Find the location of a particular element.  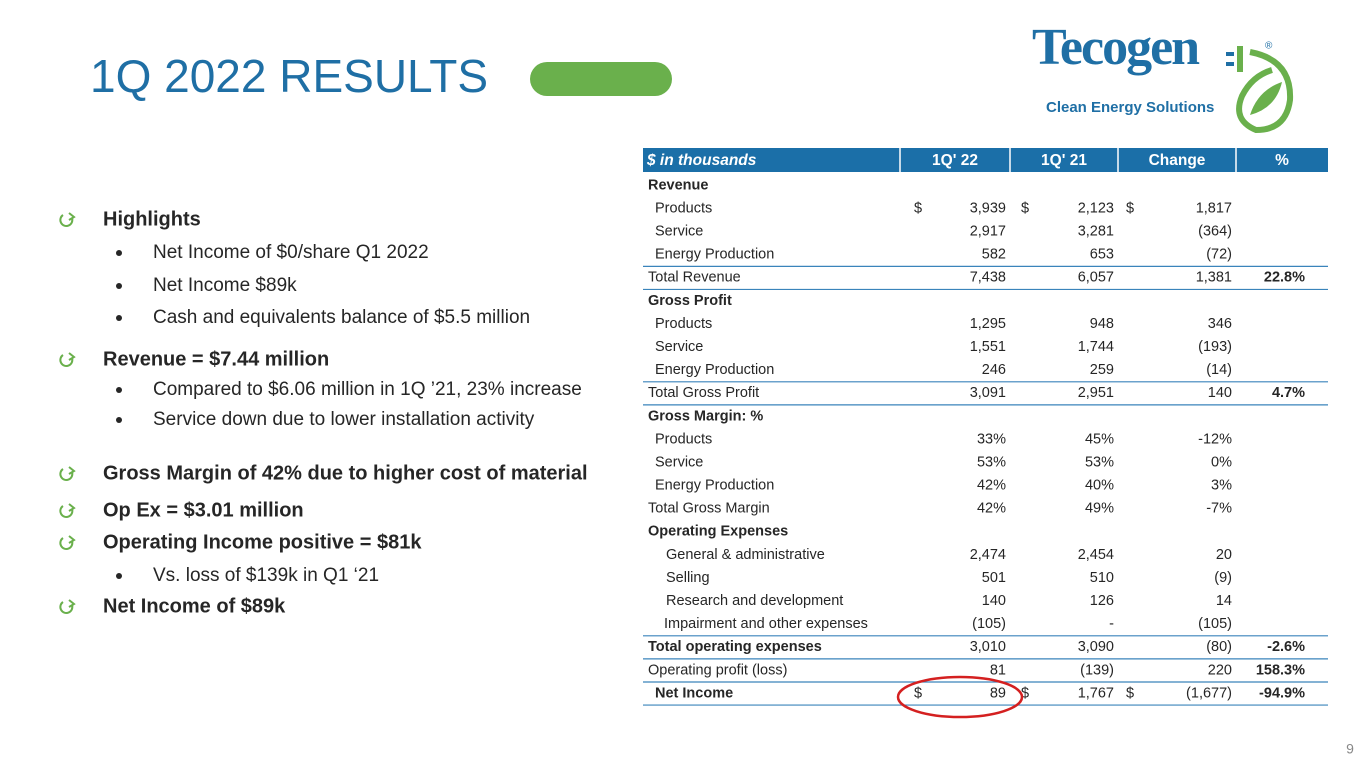

pct-cell: 22.8% is located at coordinates (1284, 278).